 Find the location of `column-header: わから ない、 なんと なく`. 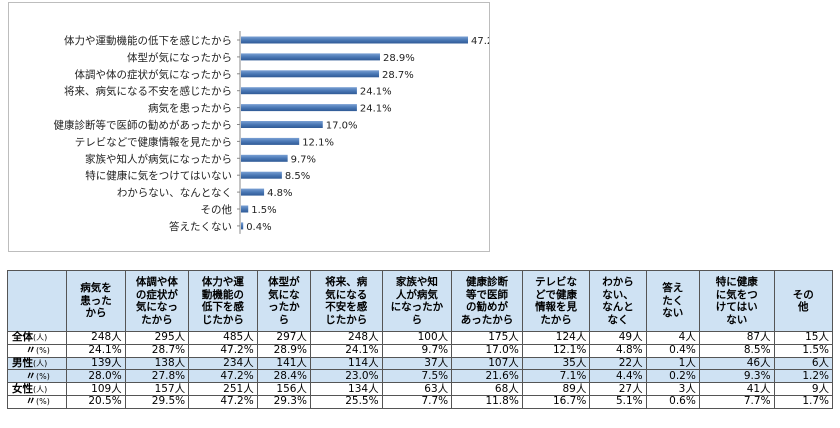

column-header: わから ない、 なんと なく is located at coordinates (618, 301).